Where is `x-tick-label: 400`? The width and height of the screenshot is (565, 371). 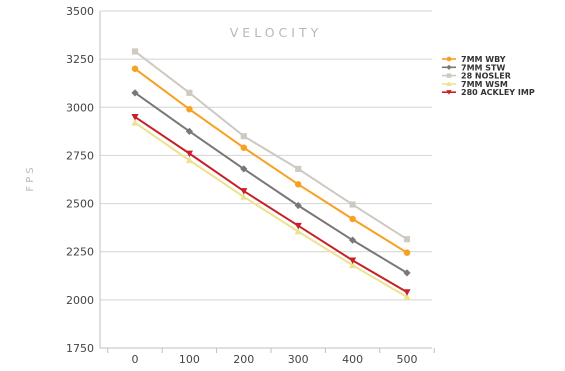 x-tick-label: 400 is located at coordinates (352, 359).